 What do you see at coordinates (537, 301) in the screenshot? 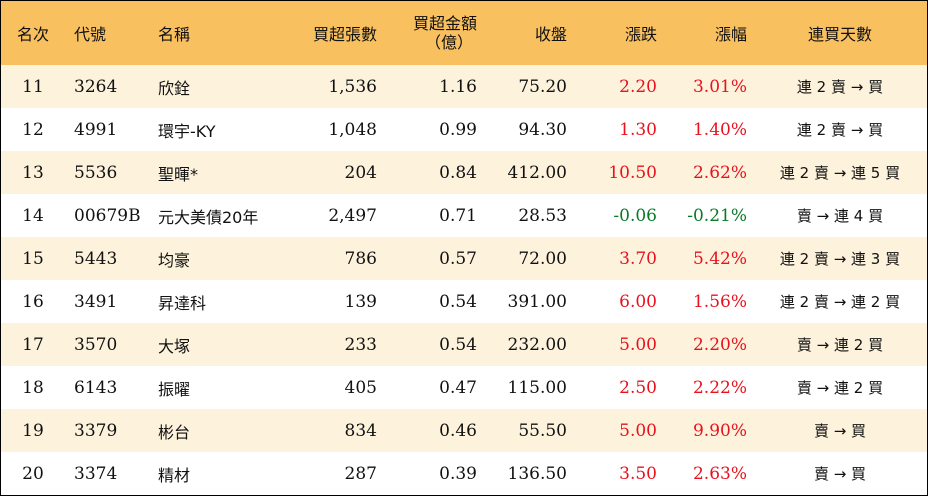
I see `cell-close: 391.00` at bounding box center [537, 301].